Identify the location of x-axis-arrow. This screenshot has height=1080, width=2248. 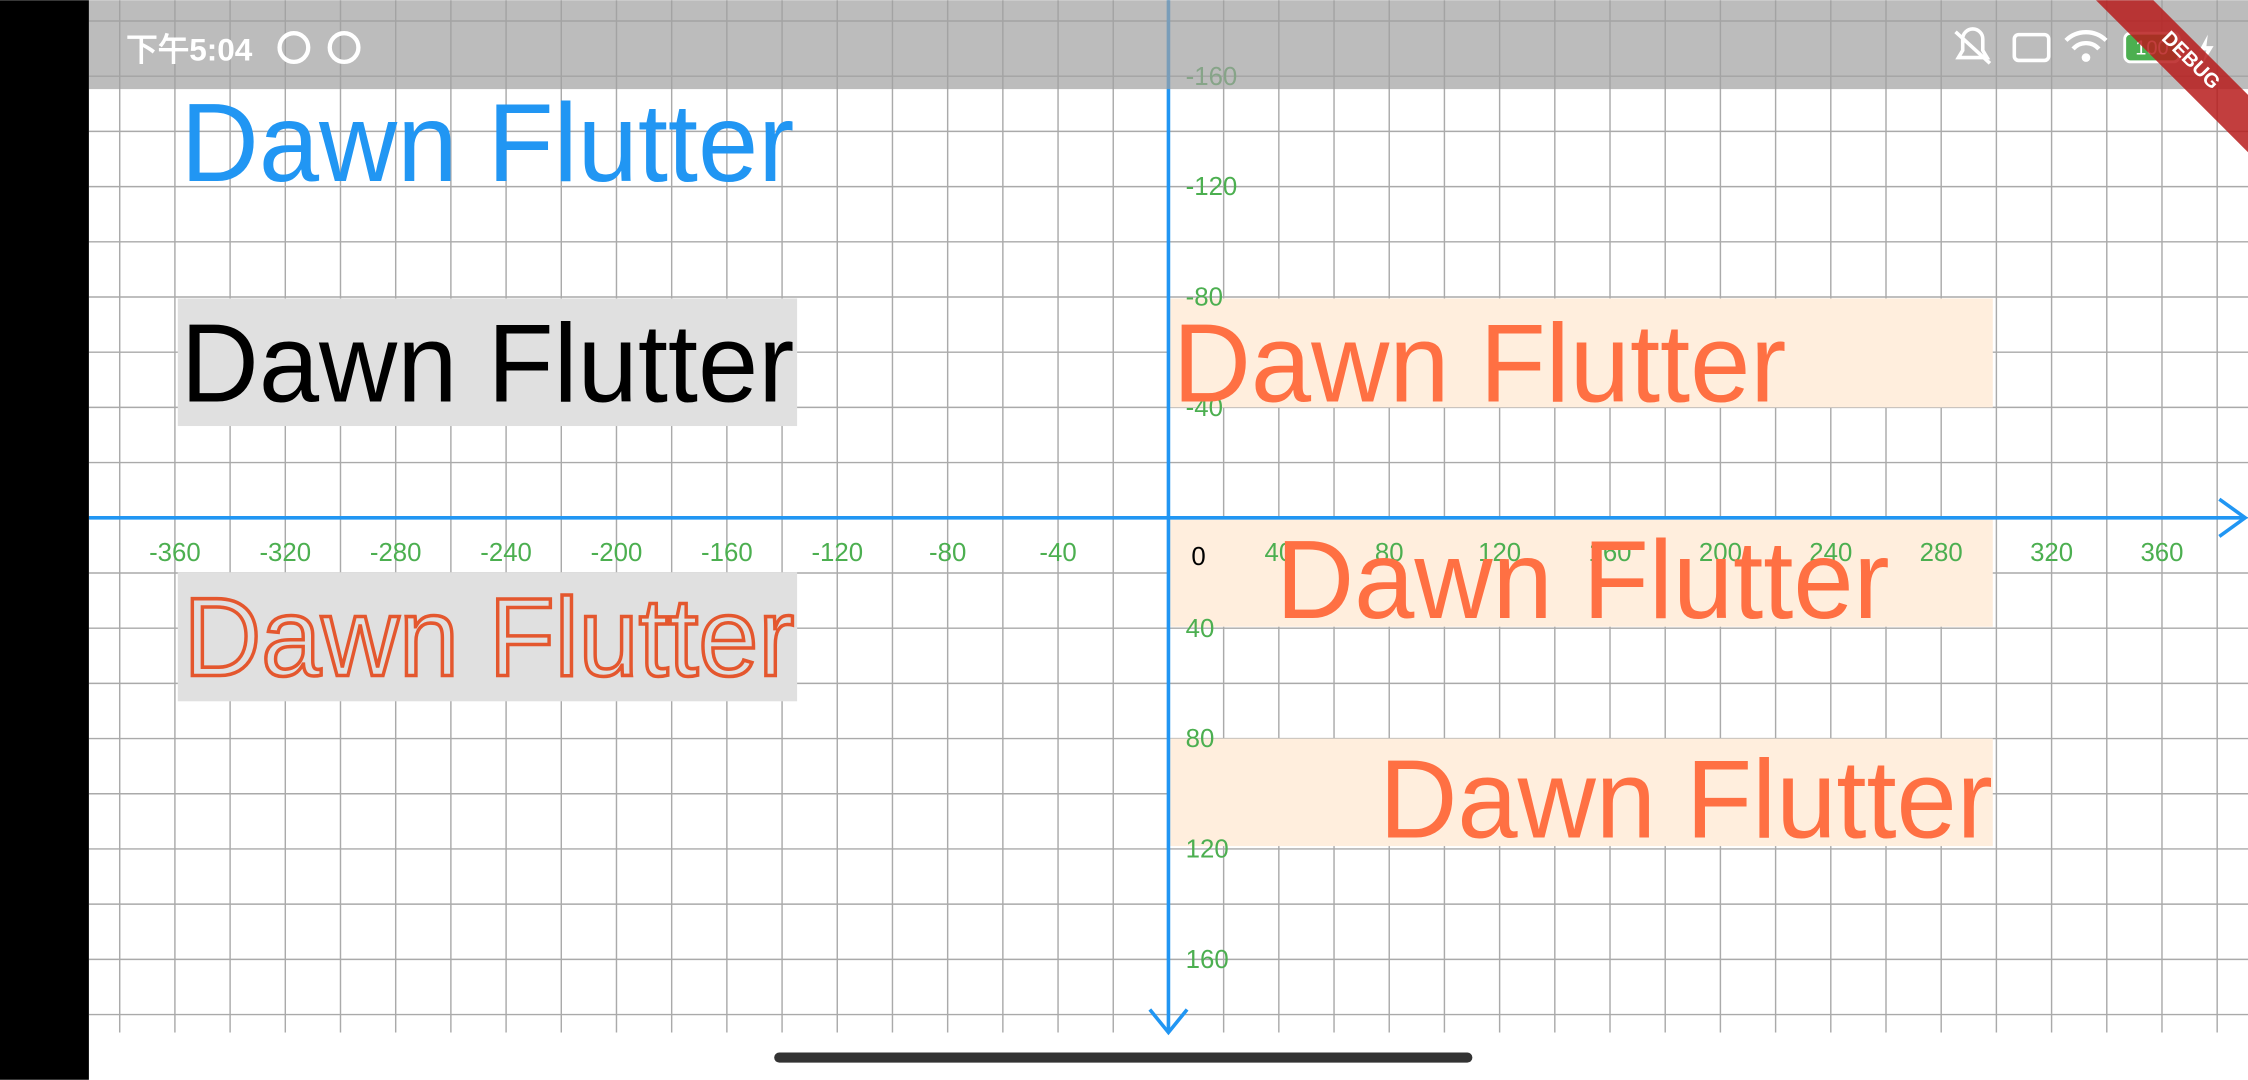
(2233, 517).